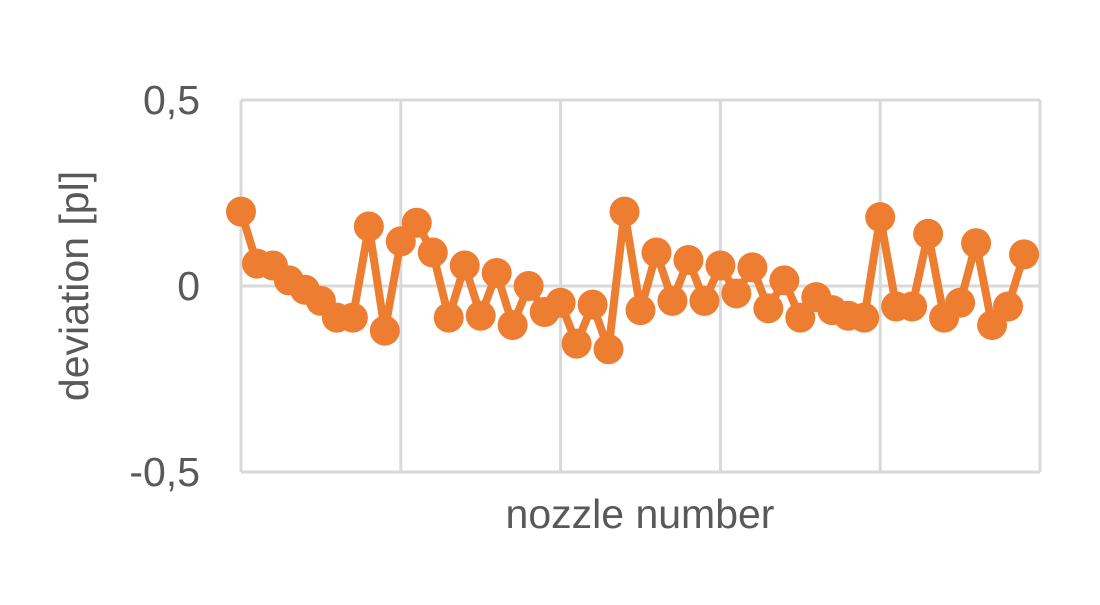 The image size is (1100, 605). What do you see at coordinates (74, 286) in the screenshot?
I see `y-axis-label: deviation [pl]` at bounding box center [74, 286].